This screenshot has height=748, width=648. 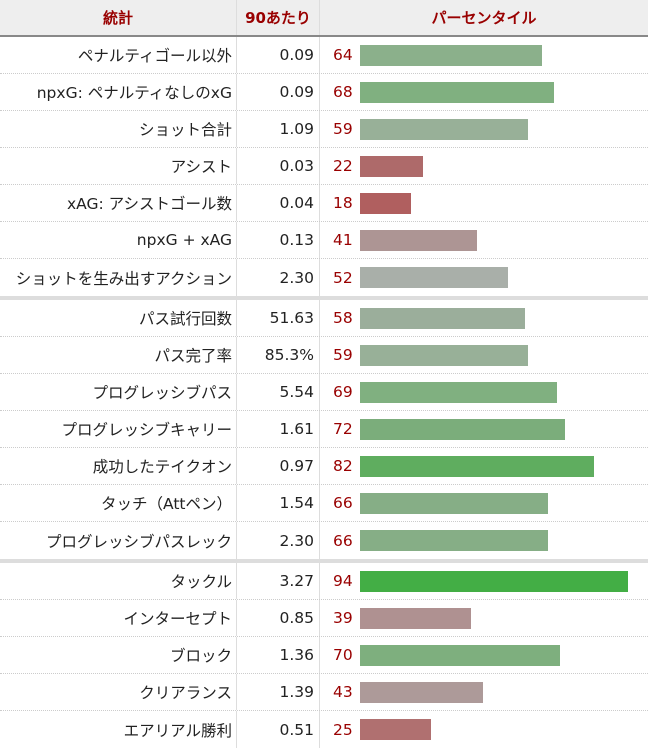 What do you see at coordinates (118, 466) in the screenshot?
I see `stat-name: 成功したテイクオン` at bounding box center [118, 466].